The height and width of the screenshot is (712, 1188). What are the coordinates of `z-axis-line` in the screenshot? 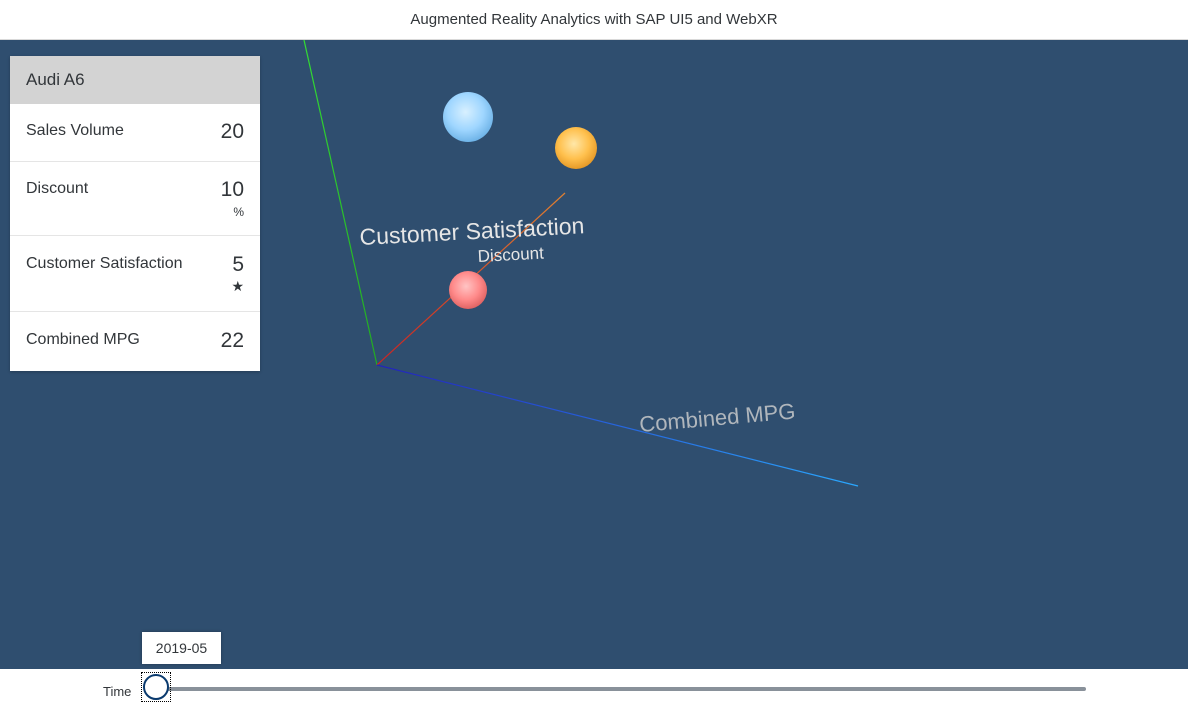 It's located at (617, 425).